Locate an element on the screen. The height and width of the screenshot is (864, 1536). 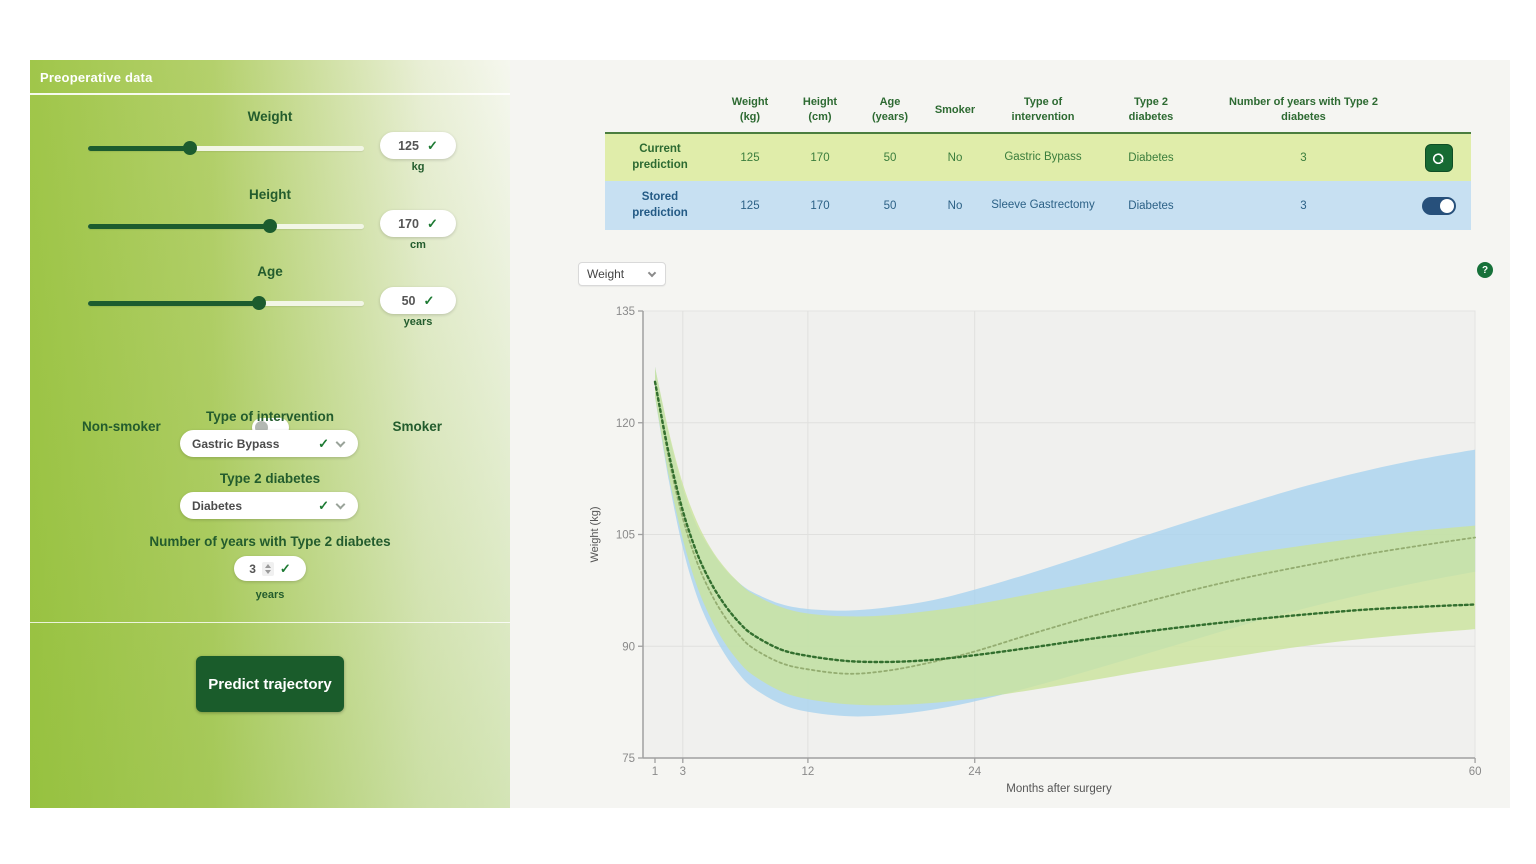
svg-text: 24 is located at coordinates (974, 772).